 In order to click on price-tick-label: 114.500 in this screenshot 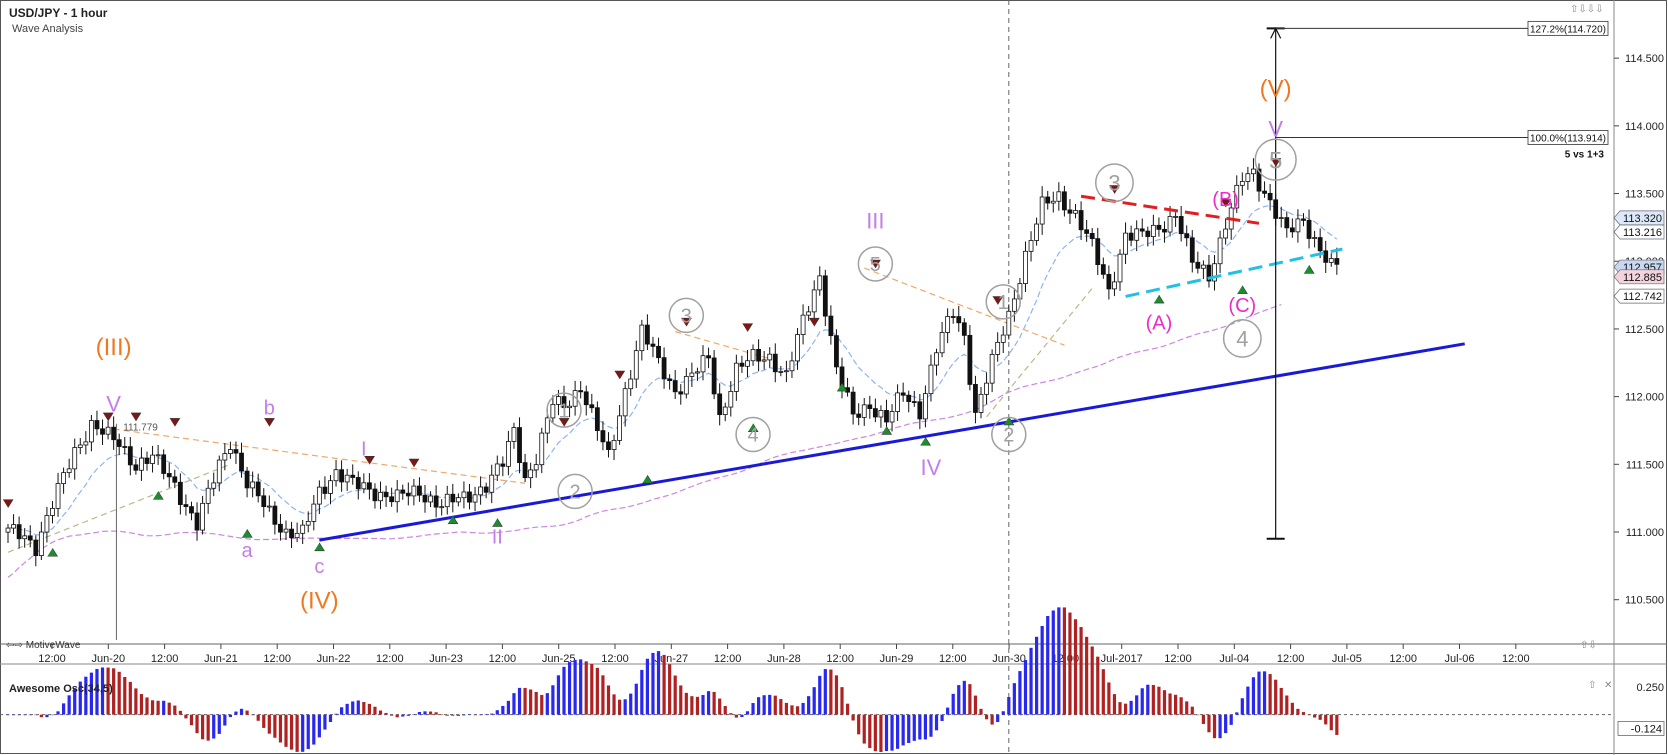, I will do `click(1644, 59)`.